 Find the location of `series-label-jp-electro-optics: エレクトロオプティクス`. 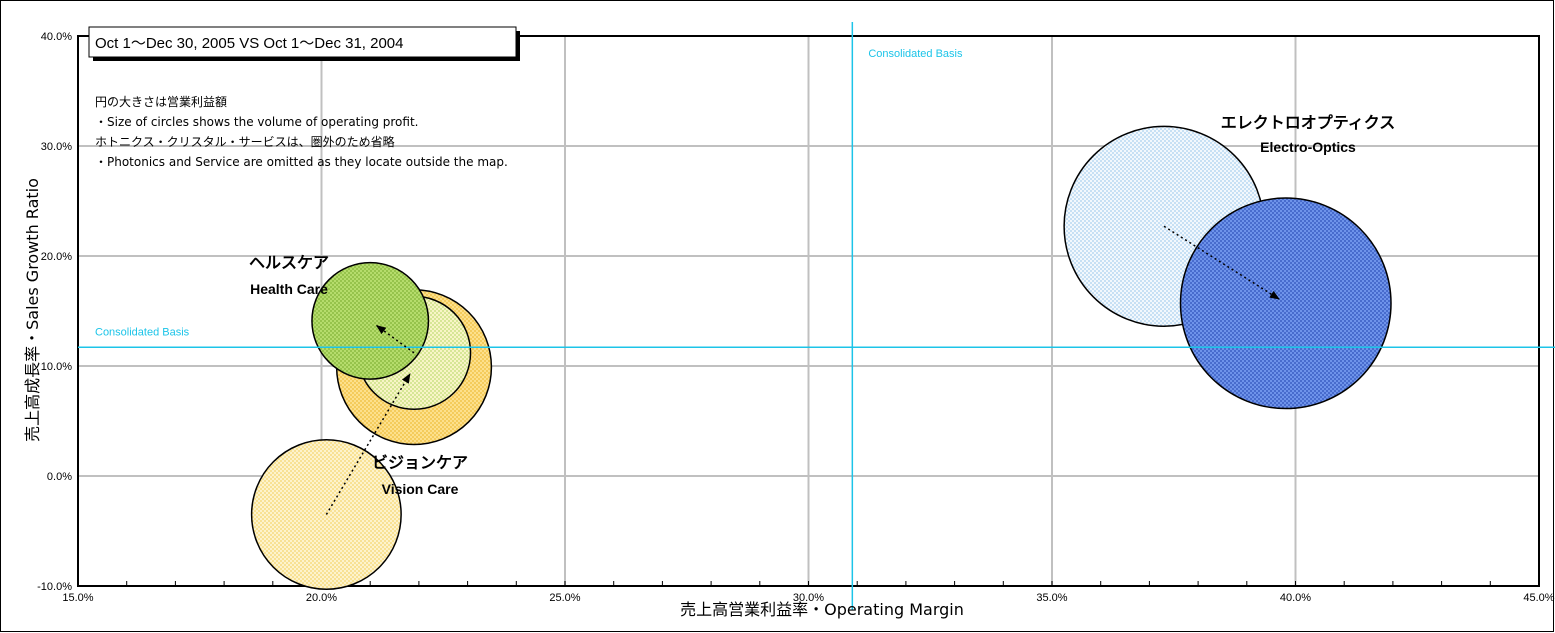

series-label-jp-electro-optics: エレクトロオプティクス is located at coordinates (1308, 122).